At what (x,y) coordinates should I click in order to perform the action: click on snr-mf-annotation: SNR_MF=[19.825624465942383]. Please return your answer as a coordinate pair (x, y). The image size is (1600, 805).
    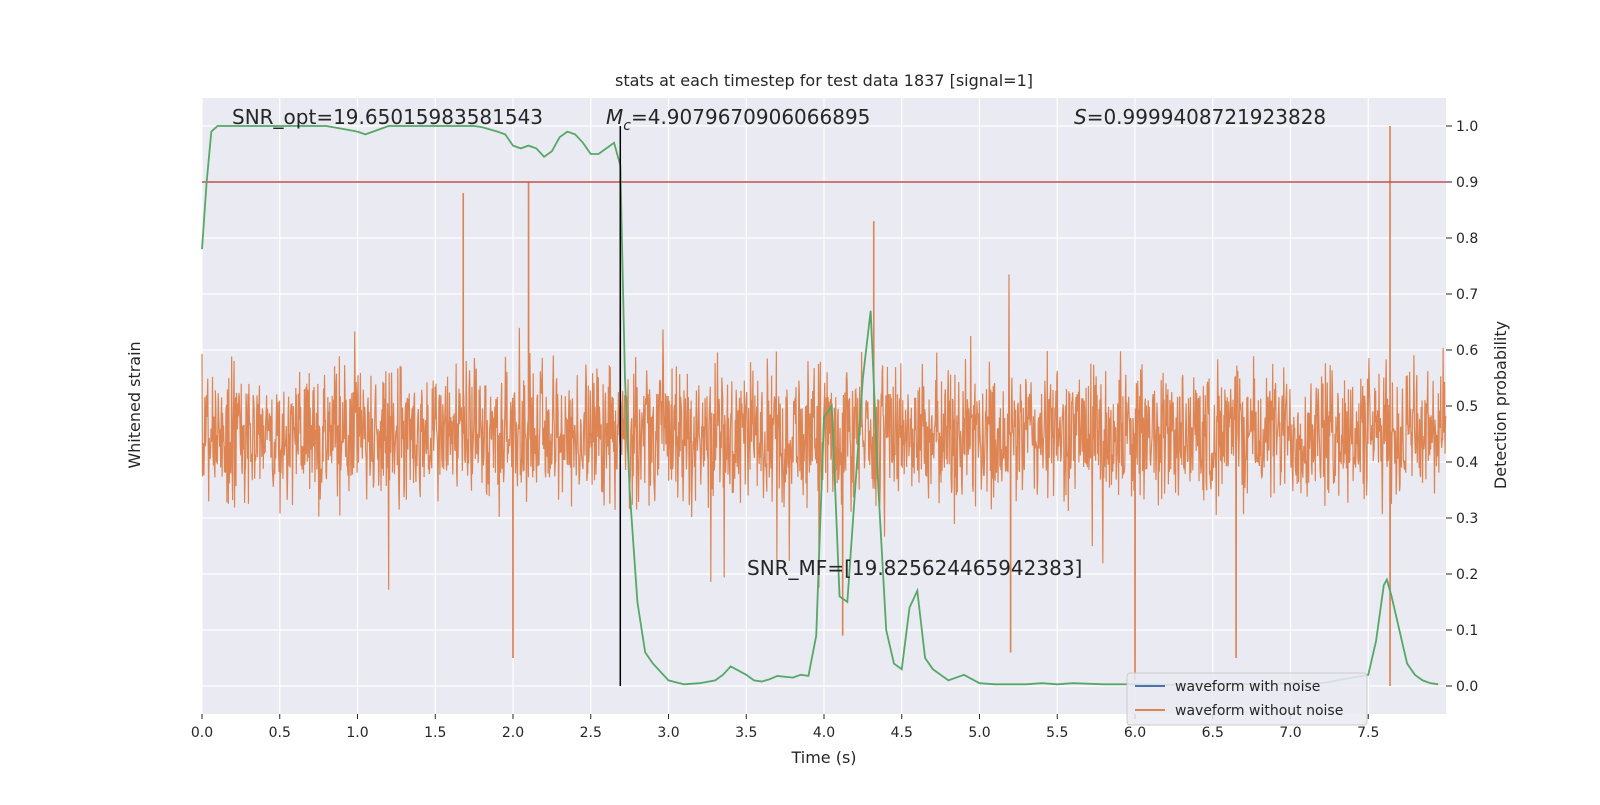
    Looking at the image, I should click on (914, 568).